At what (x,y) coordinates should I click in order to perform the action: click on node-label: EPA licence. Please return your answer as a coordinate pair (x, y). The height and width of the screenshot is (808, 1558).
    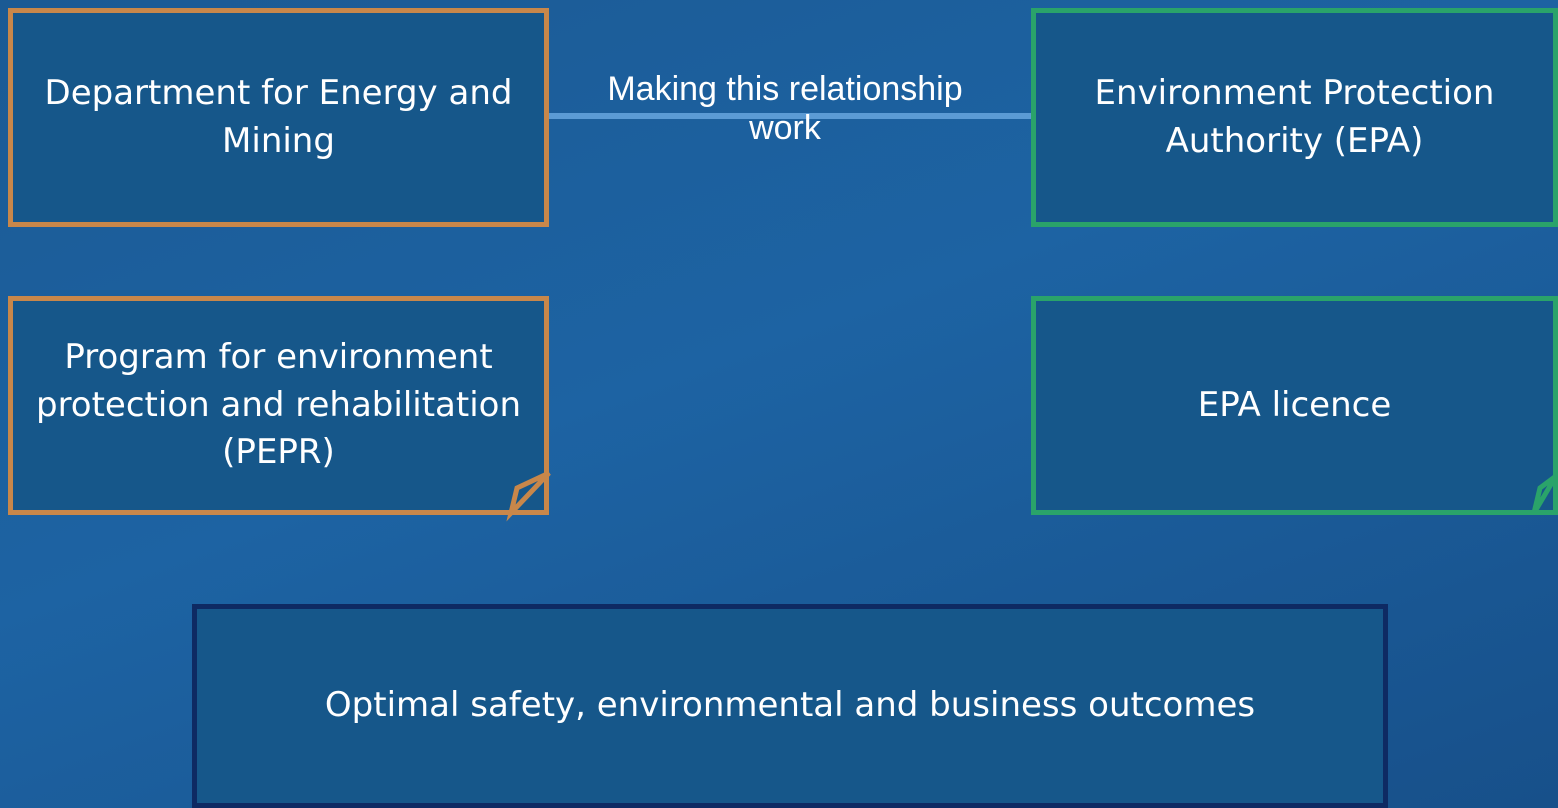
    Looking at the image, I should click on (1294, 404).